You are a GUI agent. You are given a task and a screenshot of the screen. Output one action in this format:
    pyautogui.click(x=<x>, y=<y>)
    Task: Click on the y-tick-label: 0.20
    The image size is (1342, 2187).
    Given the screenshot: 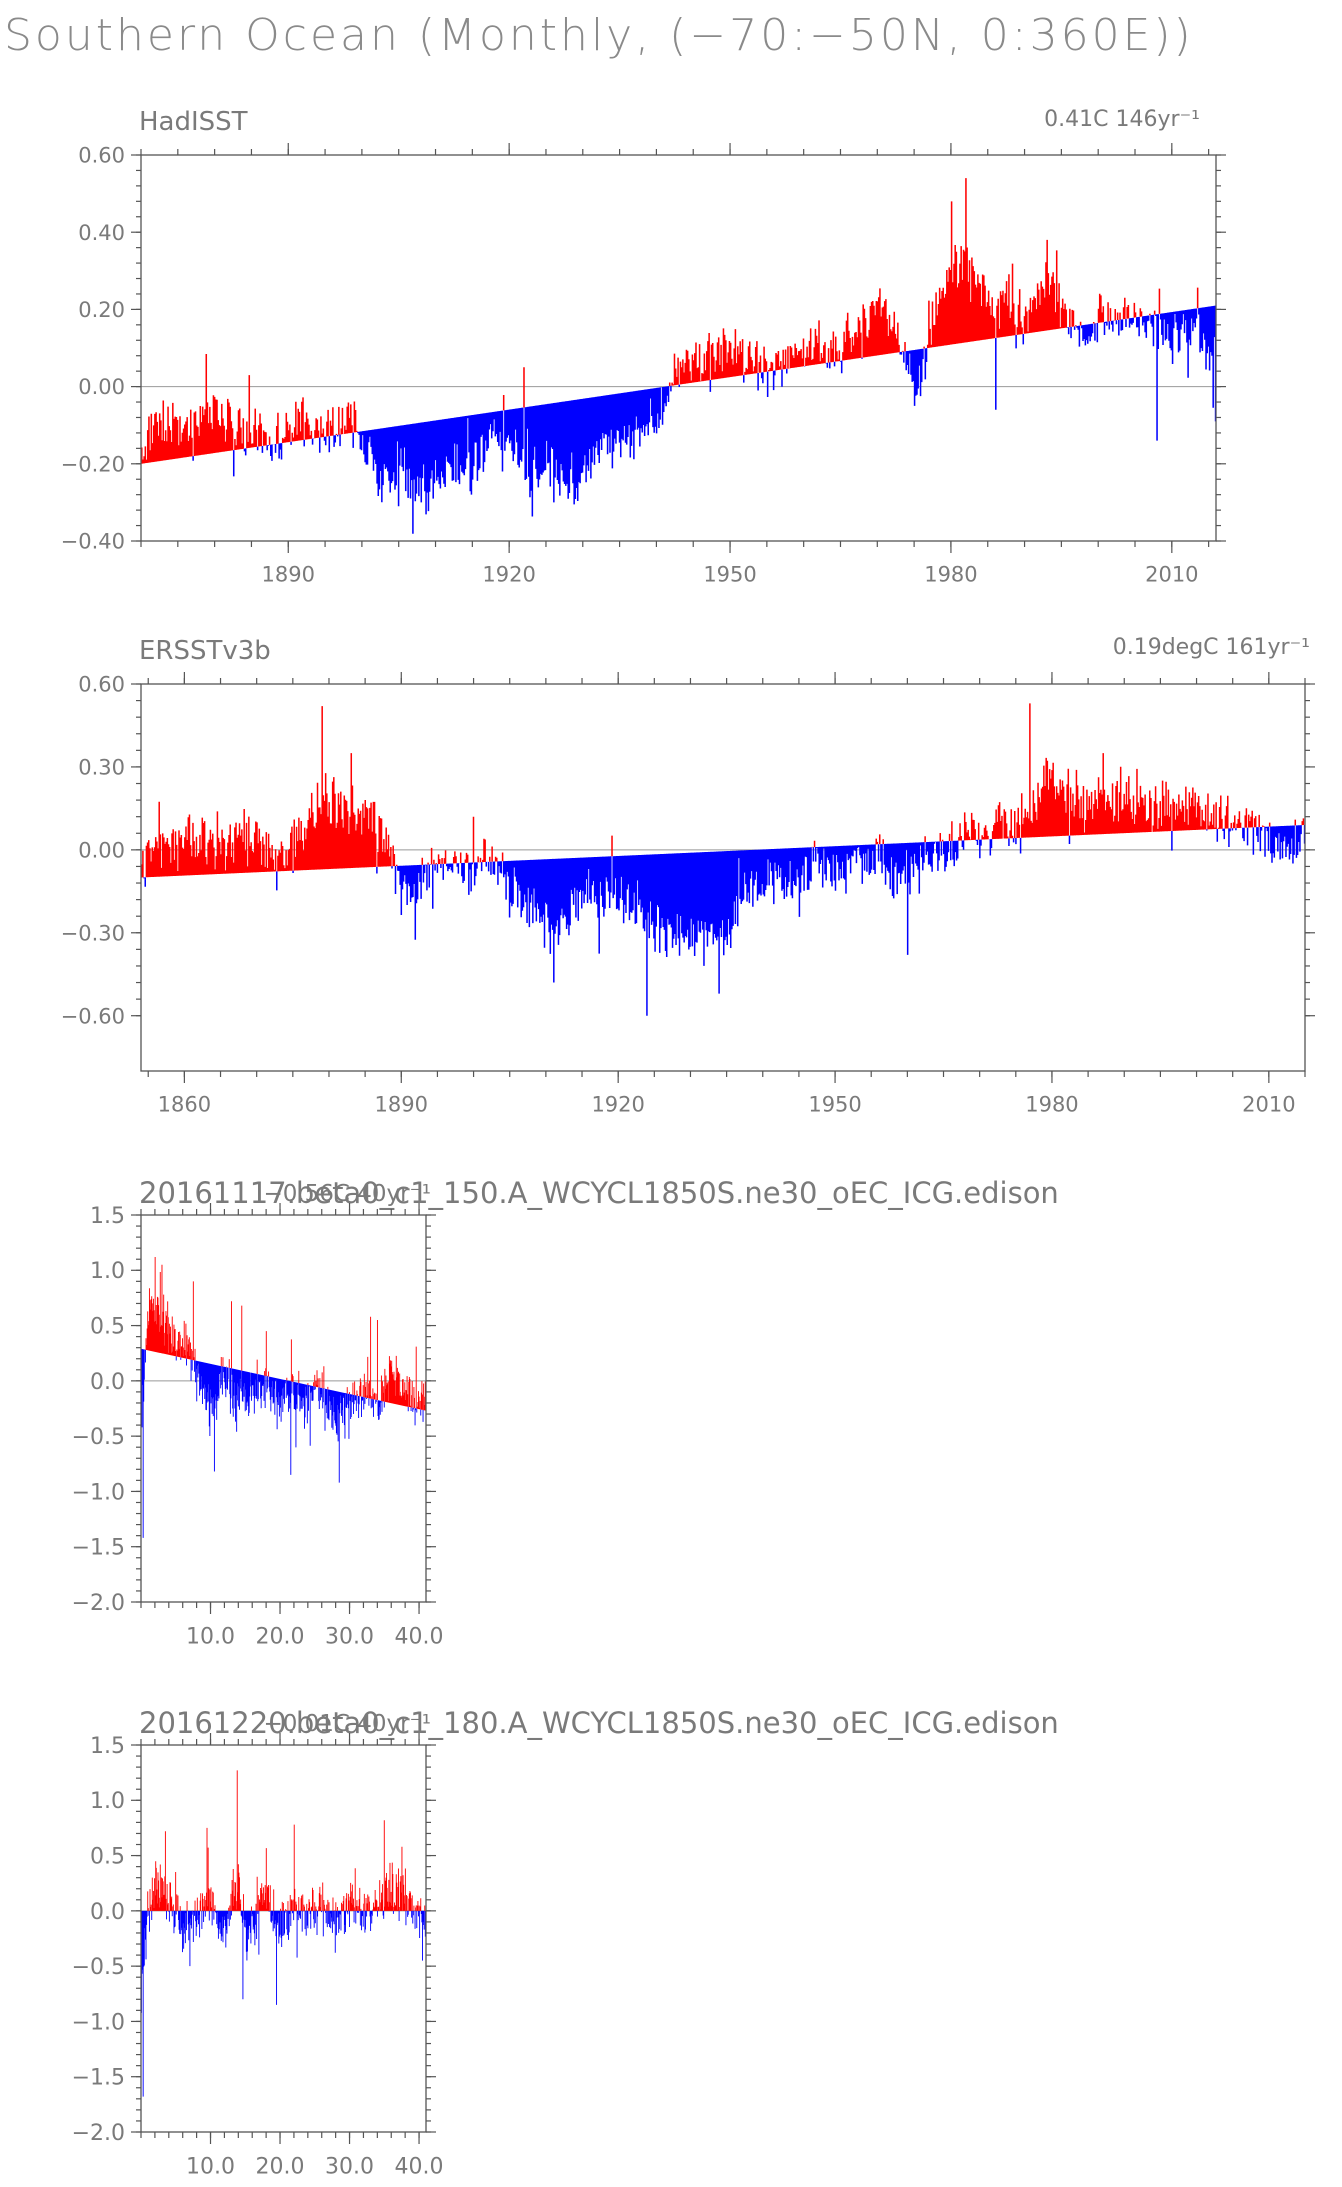 What is the action you would take?
    pyautogui.click(x=101, y=310)
    